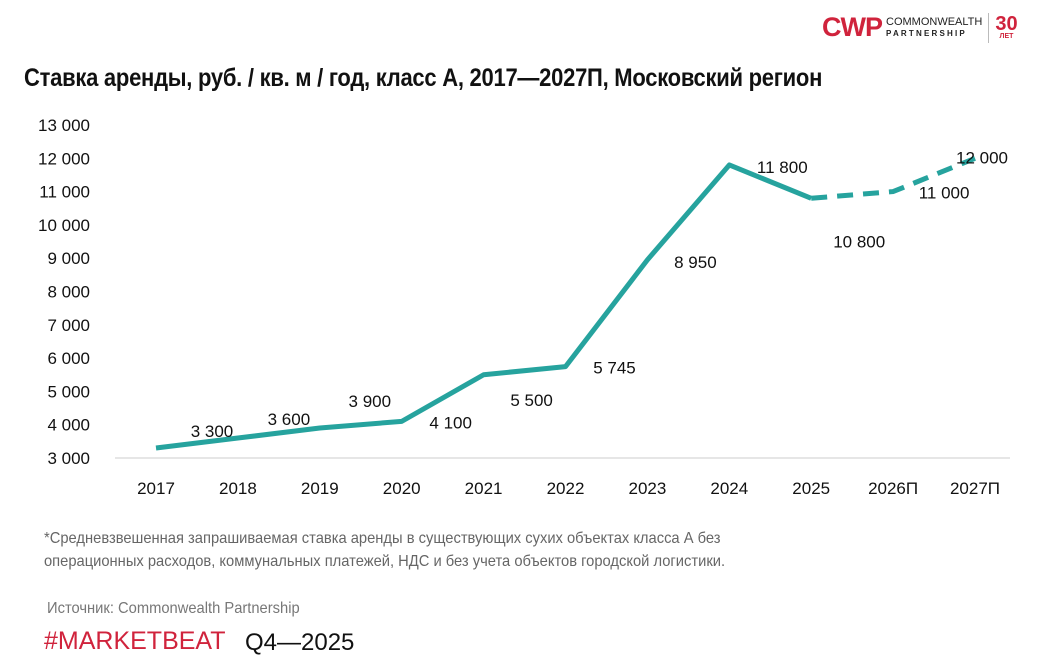 This screenshot has width=1049, height=670. I want to click on data-label: 12 000, so click(982, 157).